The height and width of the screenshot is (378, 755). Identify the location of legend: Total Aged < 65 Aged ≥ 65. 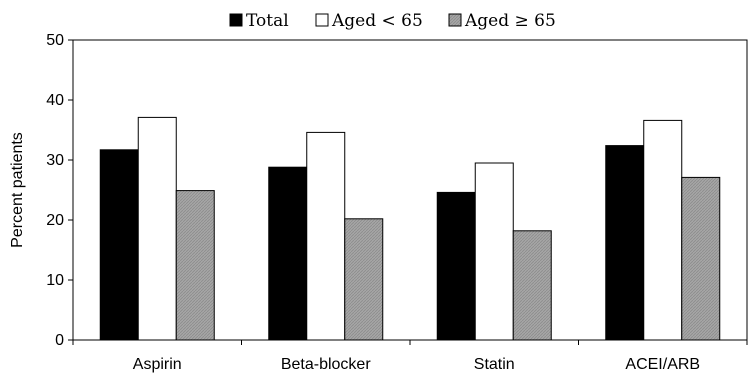
(392, 21).